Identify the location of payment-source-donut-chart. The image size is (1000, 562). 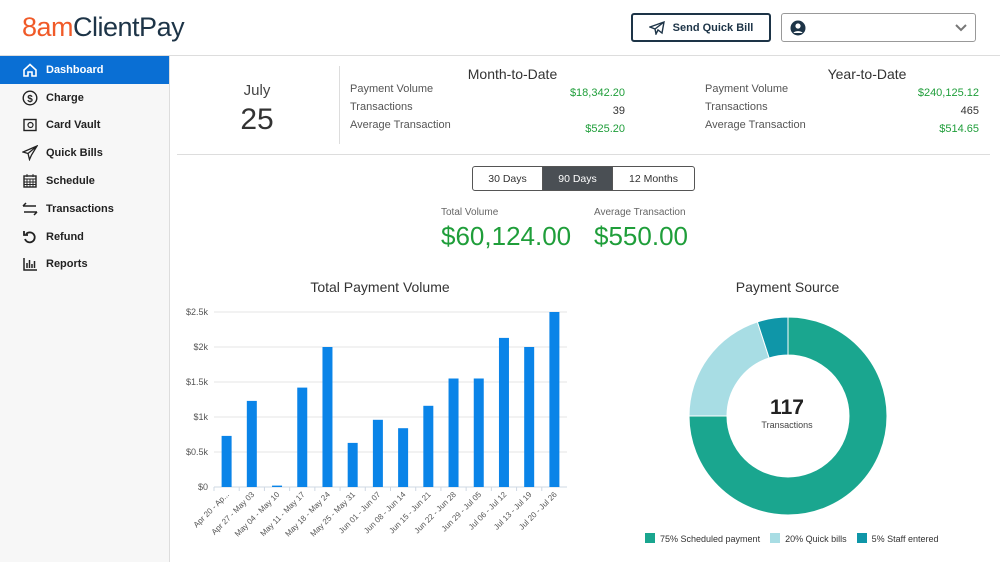
(788, 416).